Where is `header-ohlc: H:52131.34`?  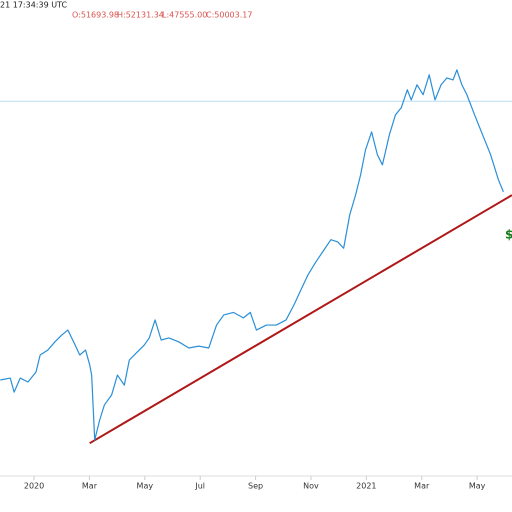
header-ohlc: H:52131.34 is located at coordinates (140, 15).